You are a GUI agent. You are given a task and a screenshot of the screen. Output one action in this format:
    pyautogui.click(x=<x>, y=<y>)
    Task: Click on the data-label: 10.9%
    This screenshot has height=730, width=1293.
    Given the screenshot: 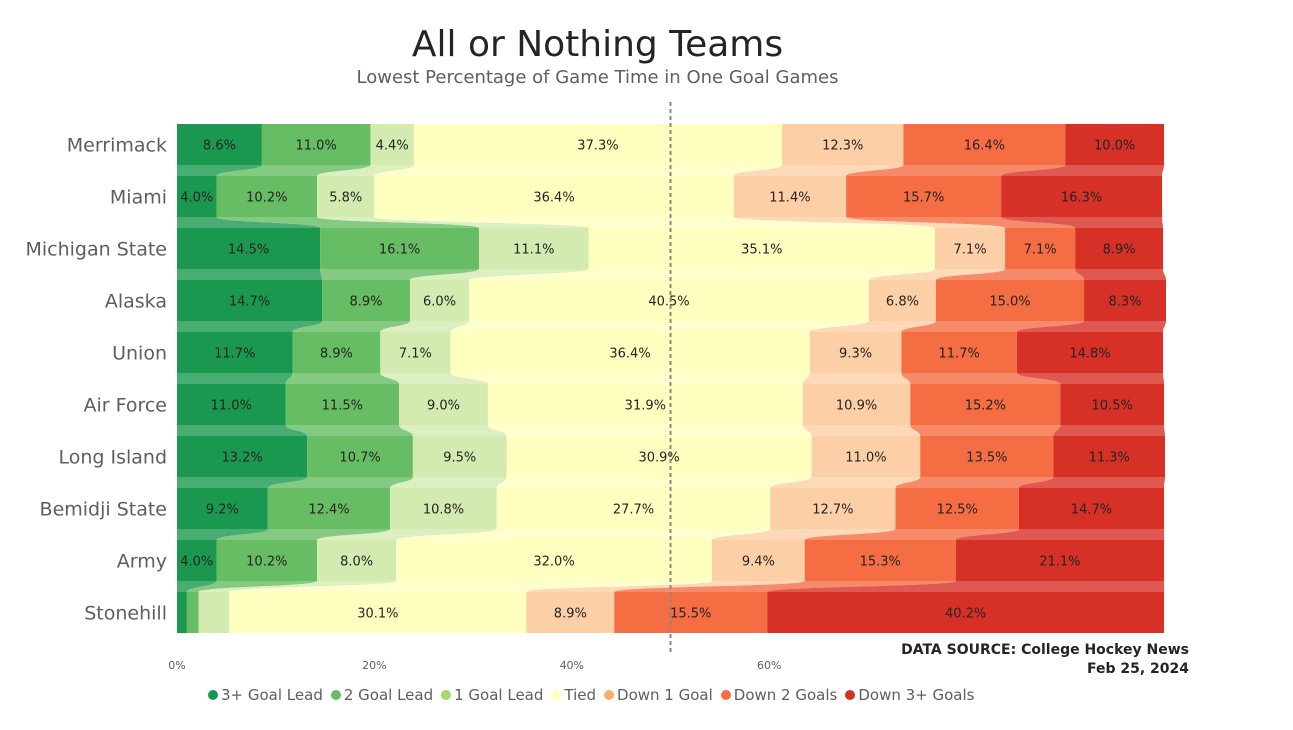 What is the action you would take?
    pyautogui.click(x=856, y=406)
    